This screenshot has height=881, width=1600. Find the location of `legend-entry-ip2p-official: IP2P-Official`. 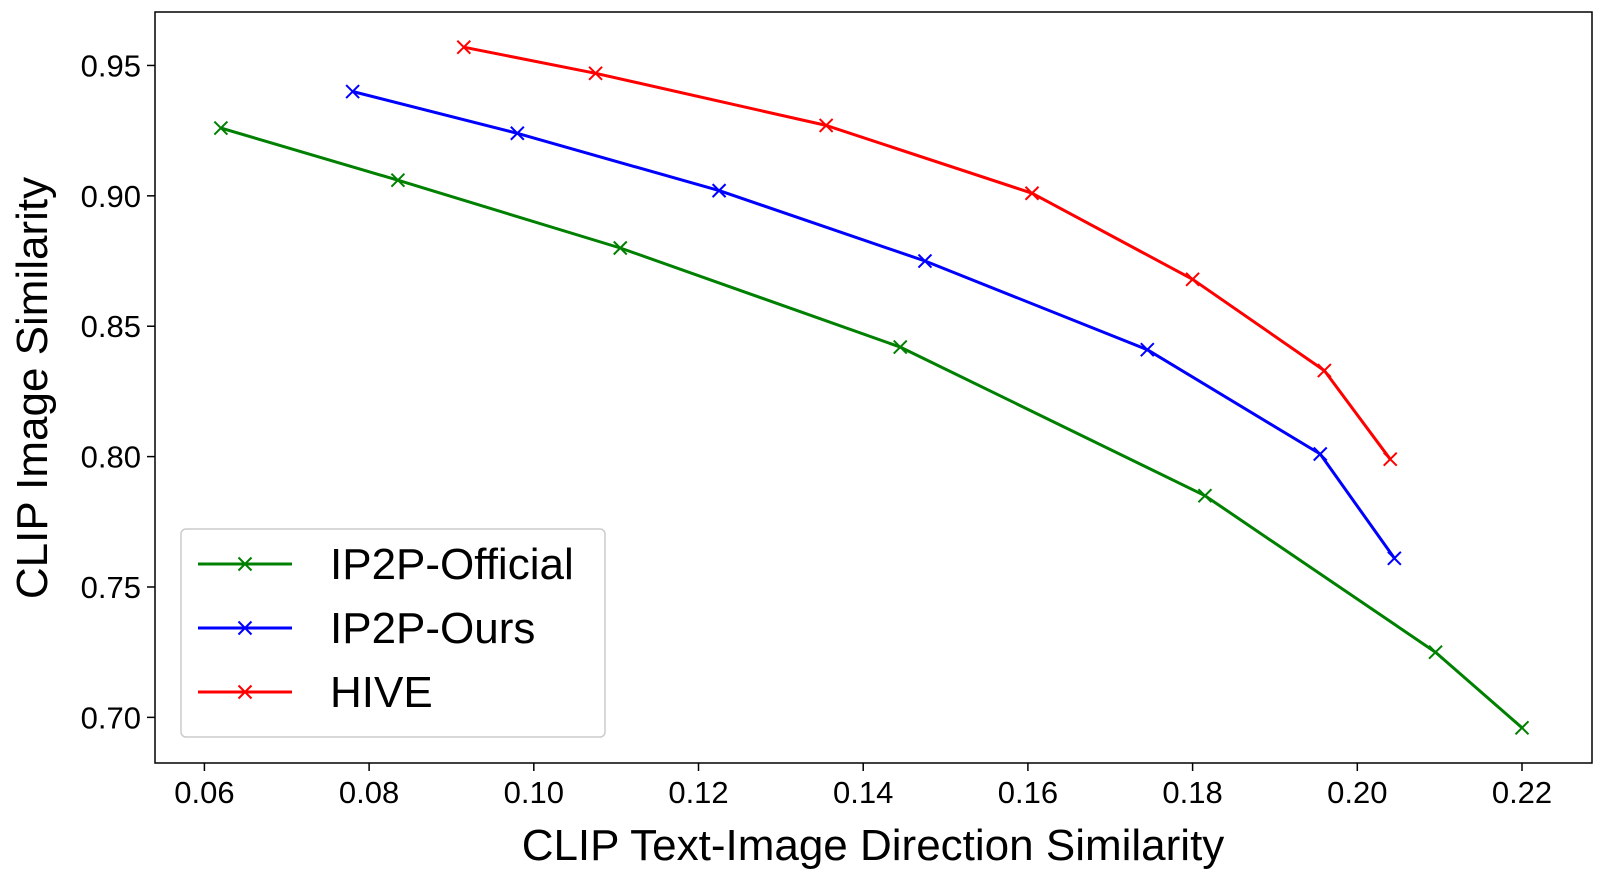

legend-entry-ip2p-official: IP2P-Official is located at coordinates (386, 564).